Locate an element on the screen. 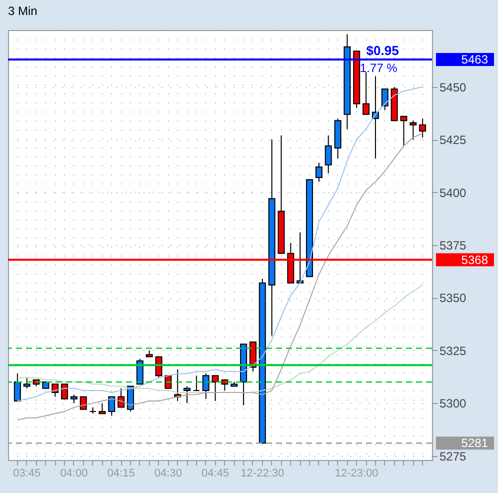 The image size is (498, 493). y-tick-label: 5425 is located at coordinates (453, 140).